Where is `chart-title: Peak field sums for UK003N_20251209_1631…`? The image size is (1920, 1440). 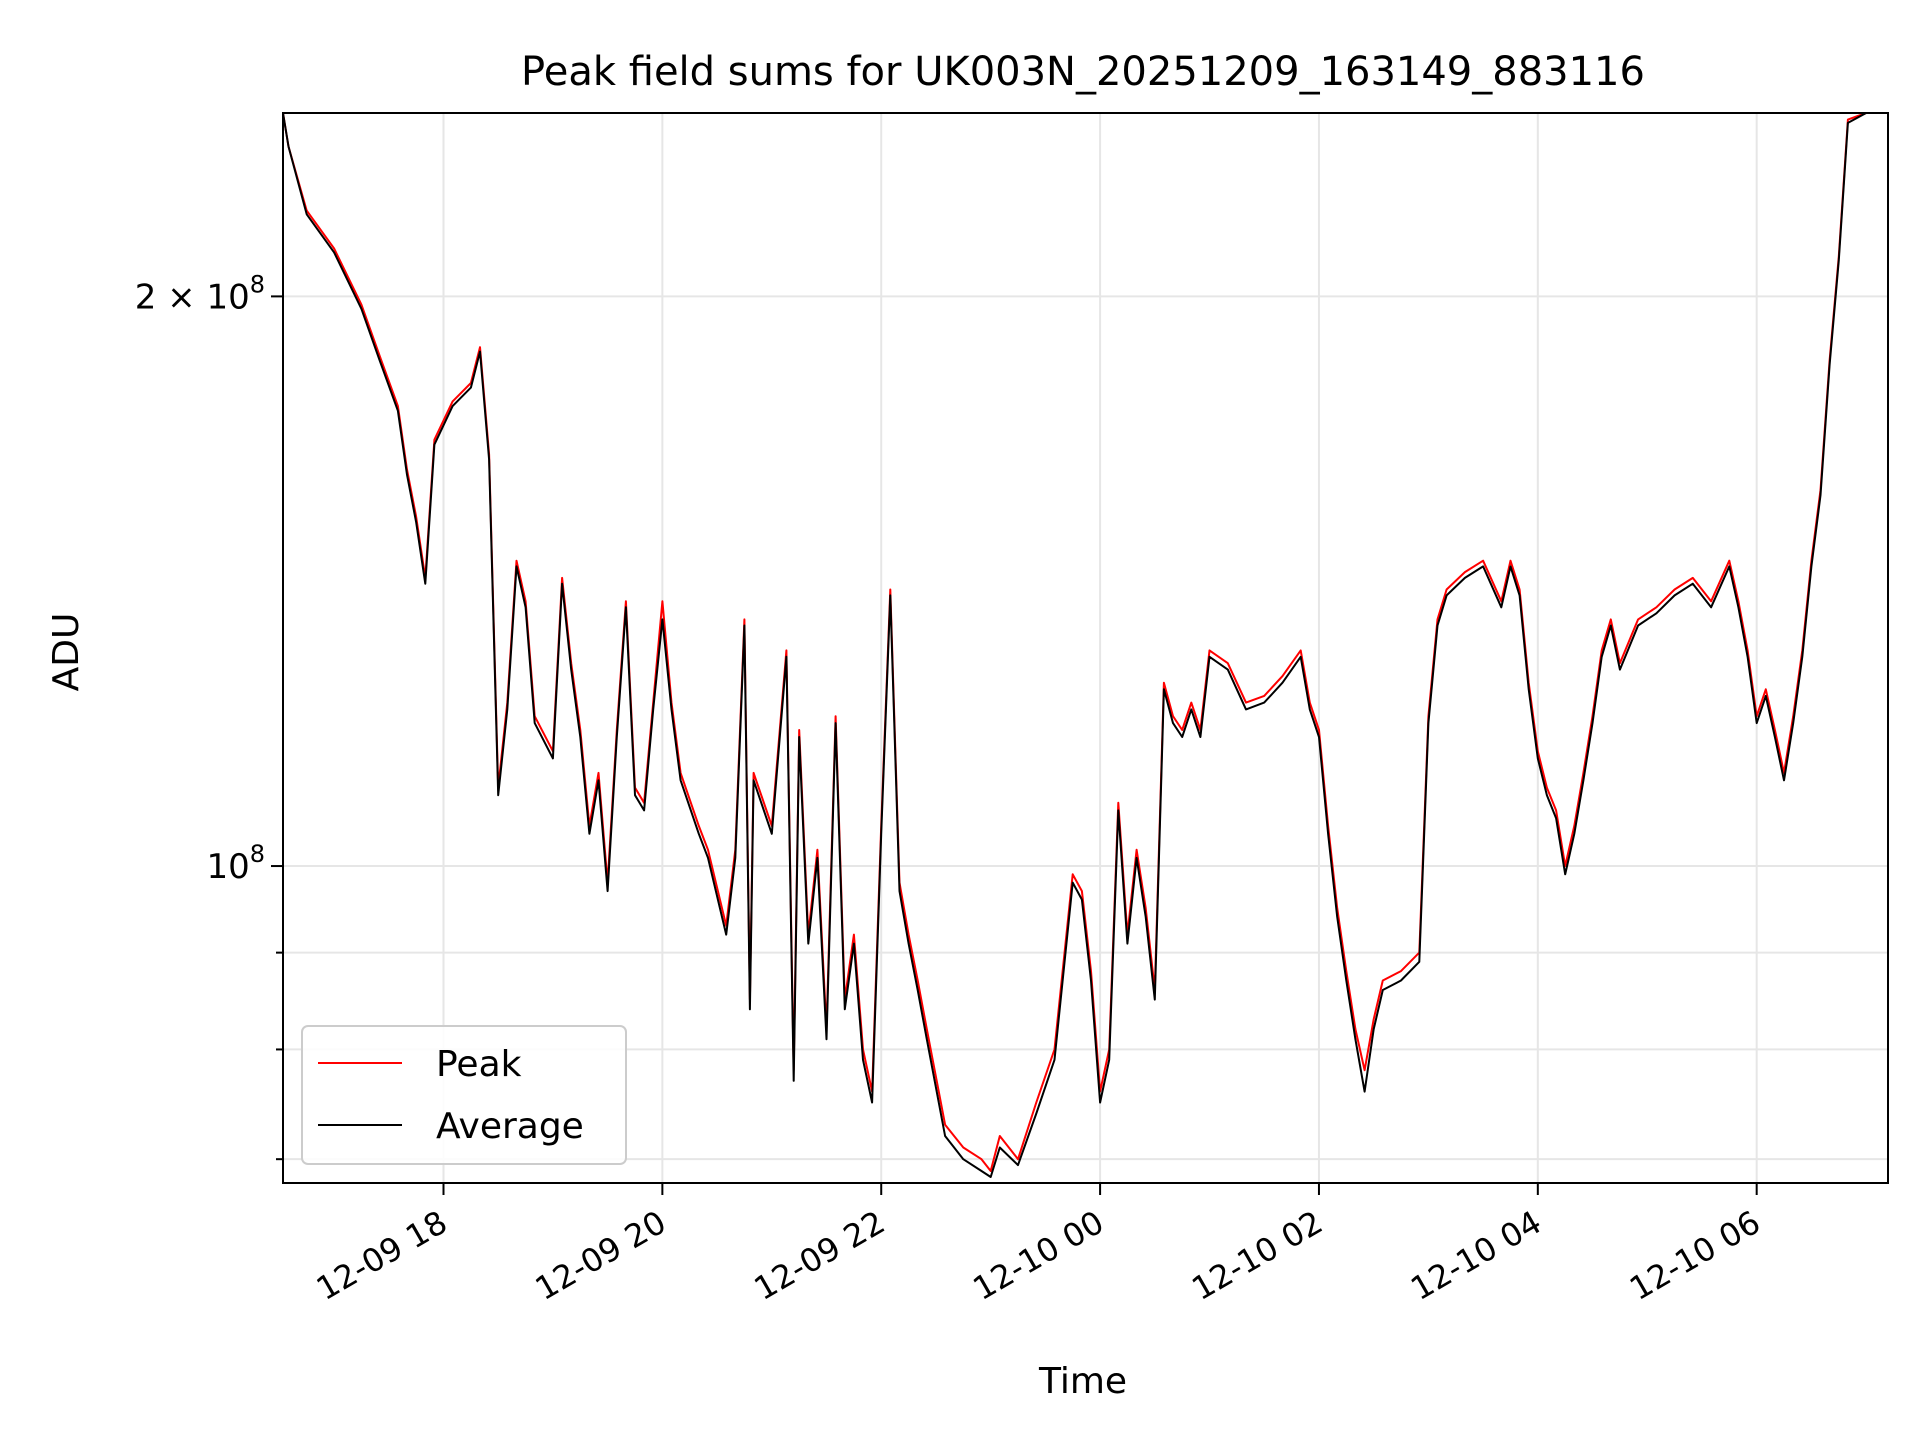 chart-title: Peak field sums for UK003N_20251209_1631… is located at coordinates (1083, 72).